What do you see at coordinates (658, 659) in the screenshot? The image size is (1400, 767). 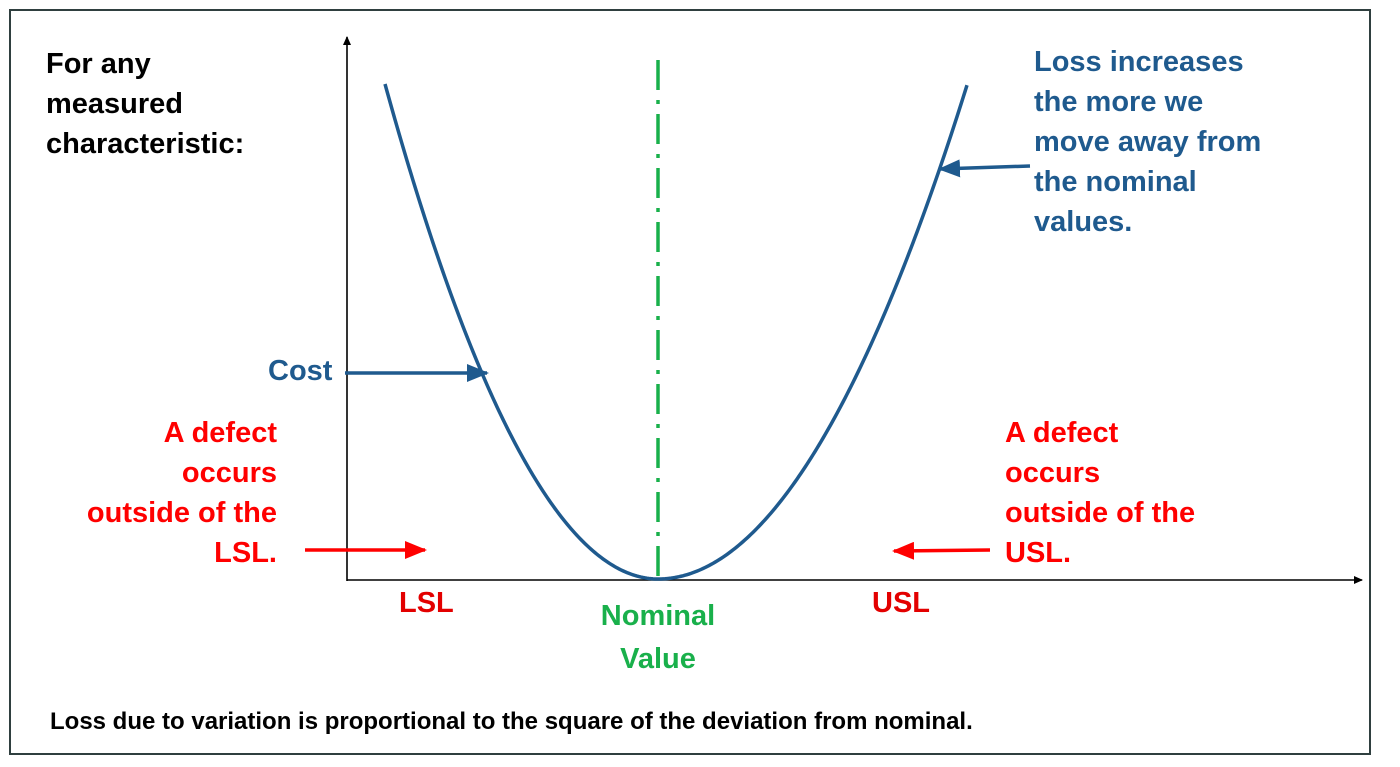 I see `nominal-label-line: Value` at bounding box center [658, 659].